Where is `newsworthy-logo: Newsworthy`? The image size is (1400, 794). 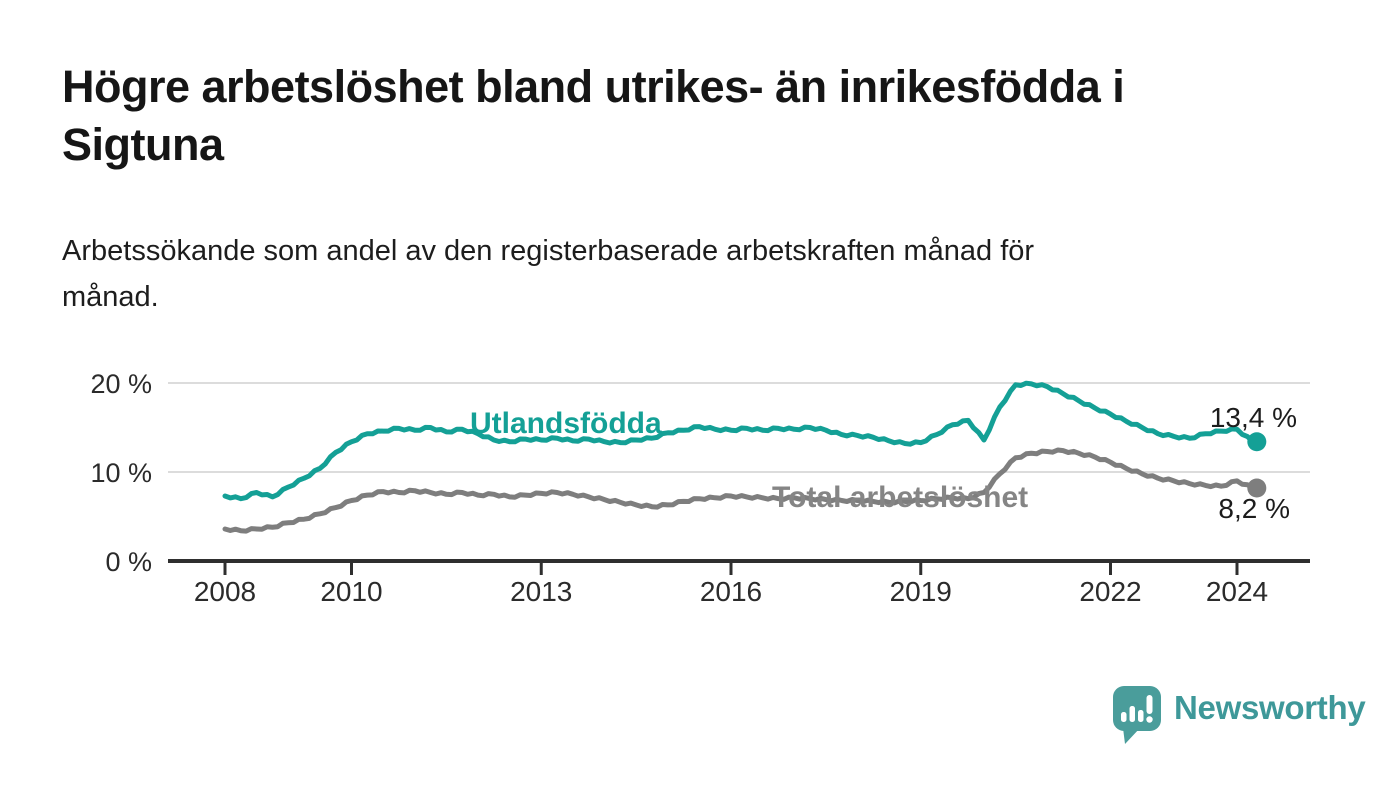 newsworthy-logo: Newsworthy is located at coordinates (1239, 716).